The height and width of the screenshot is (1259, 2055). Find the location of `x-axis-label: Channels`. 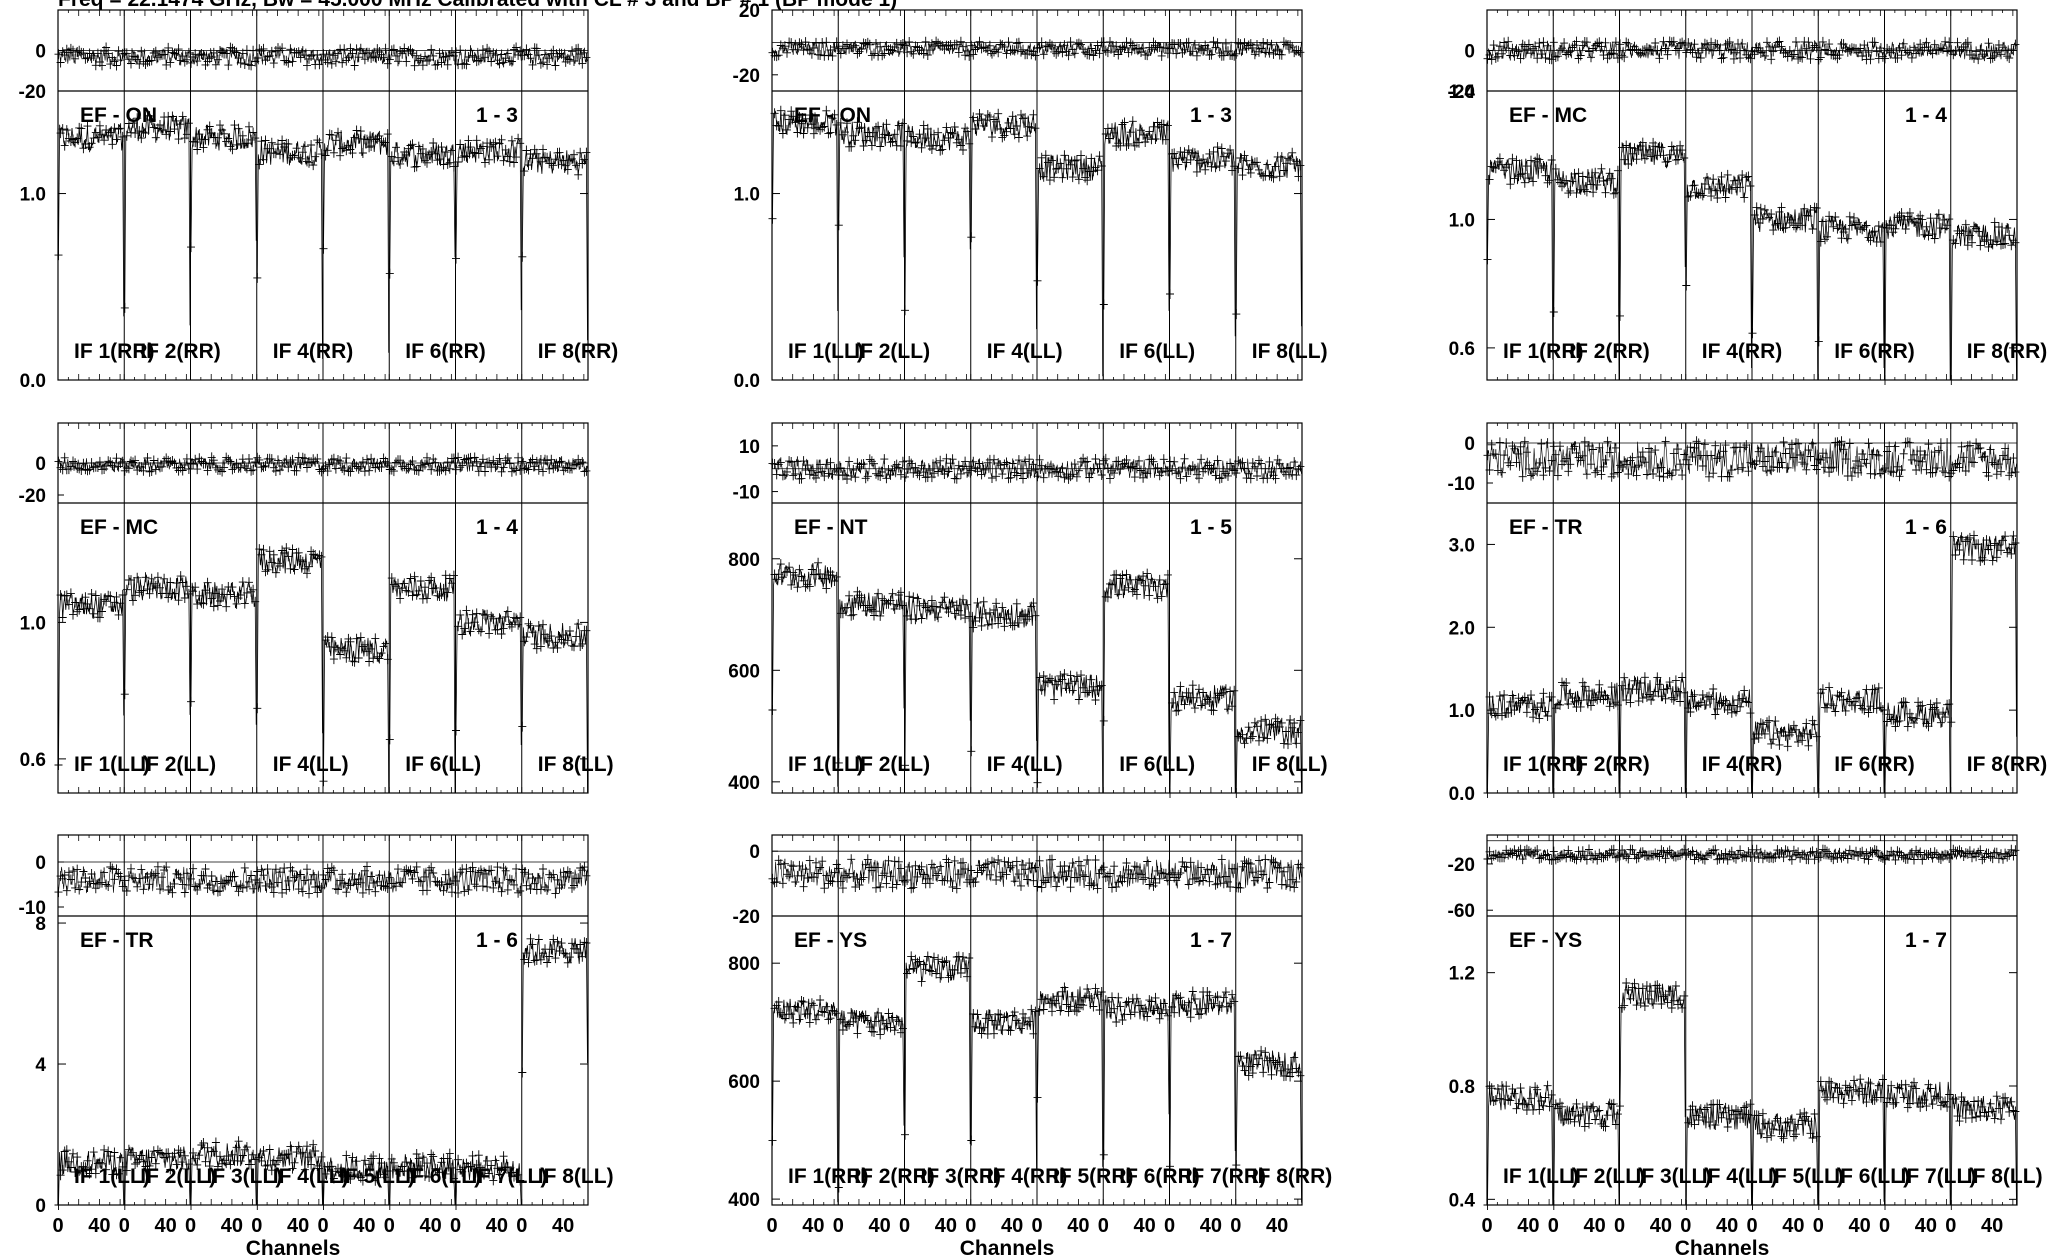

x-axis-label: Channels is located at coordinates (293, 1248).